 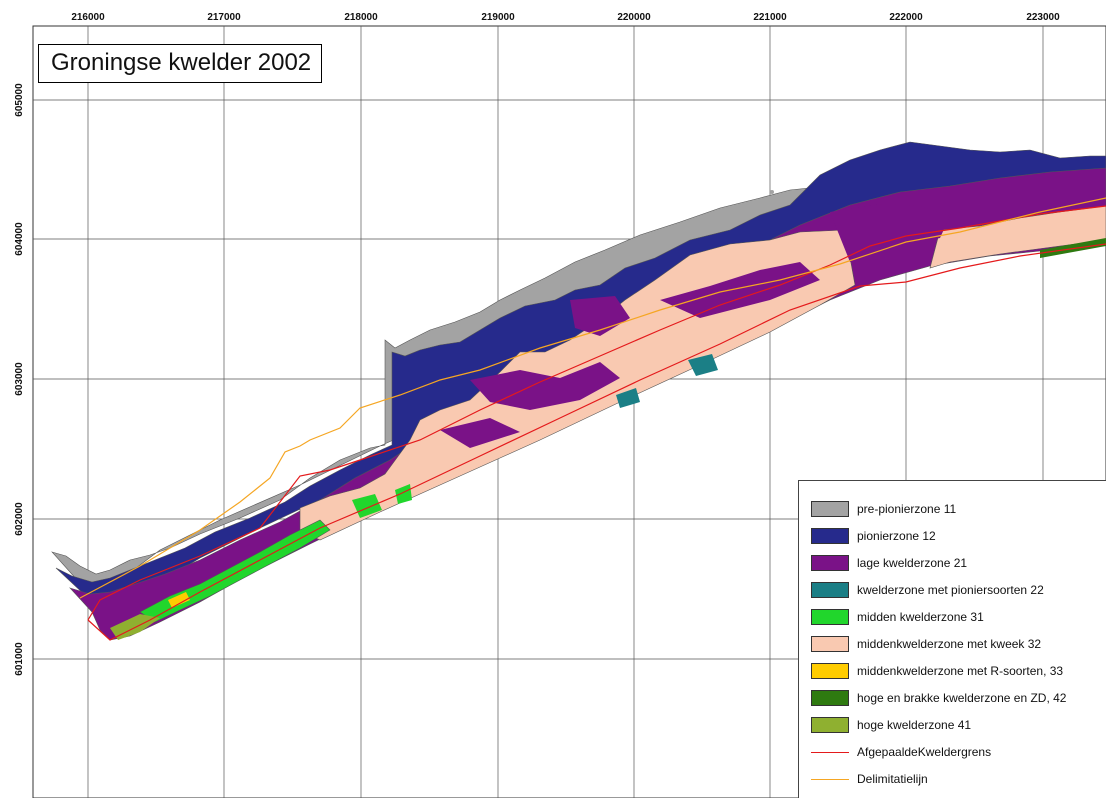 What do you see at coordinates (906, 17) in the screenshot?
I see `x-tick-label: 222000` at bounding box center [906, 17].